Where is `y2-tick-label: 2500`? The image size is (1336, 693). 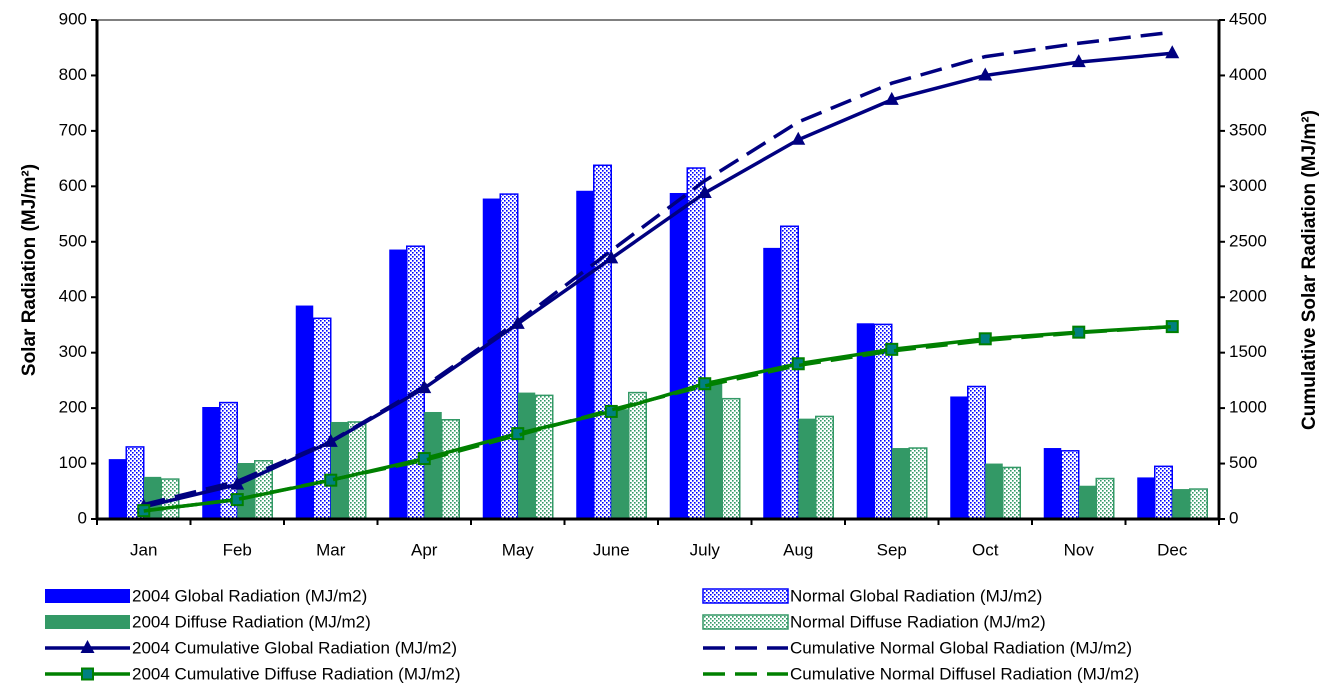
y2-tick-label: 2500 is located at coordinates (1248, 240).